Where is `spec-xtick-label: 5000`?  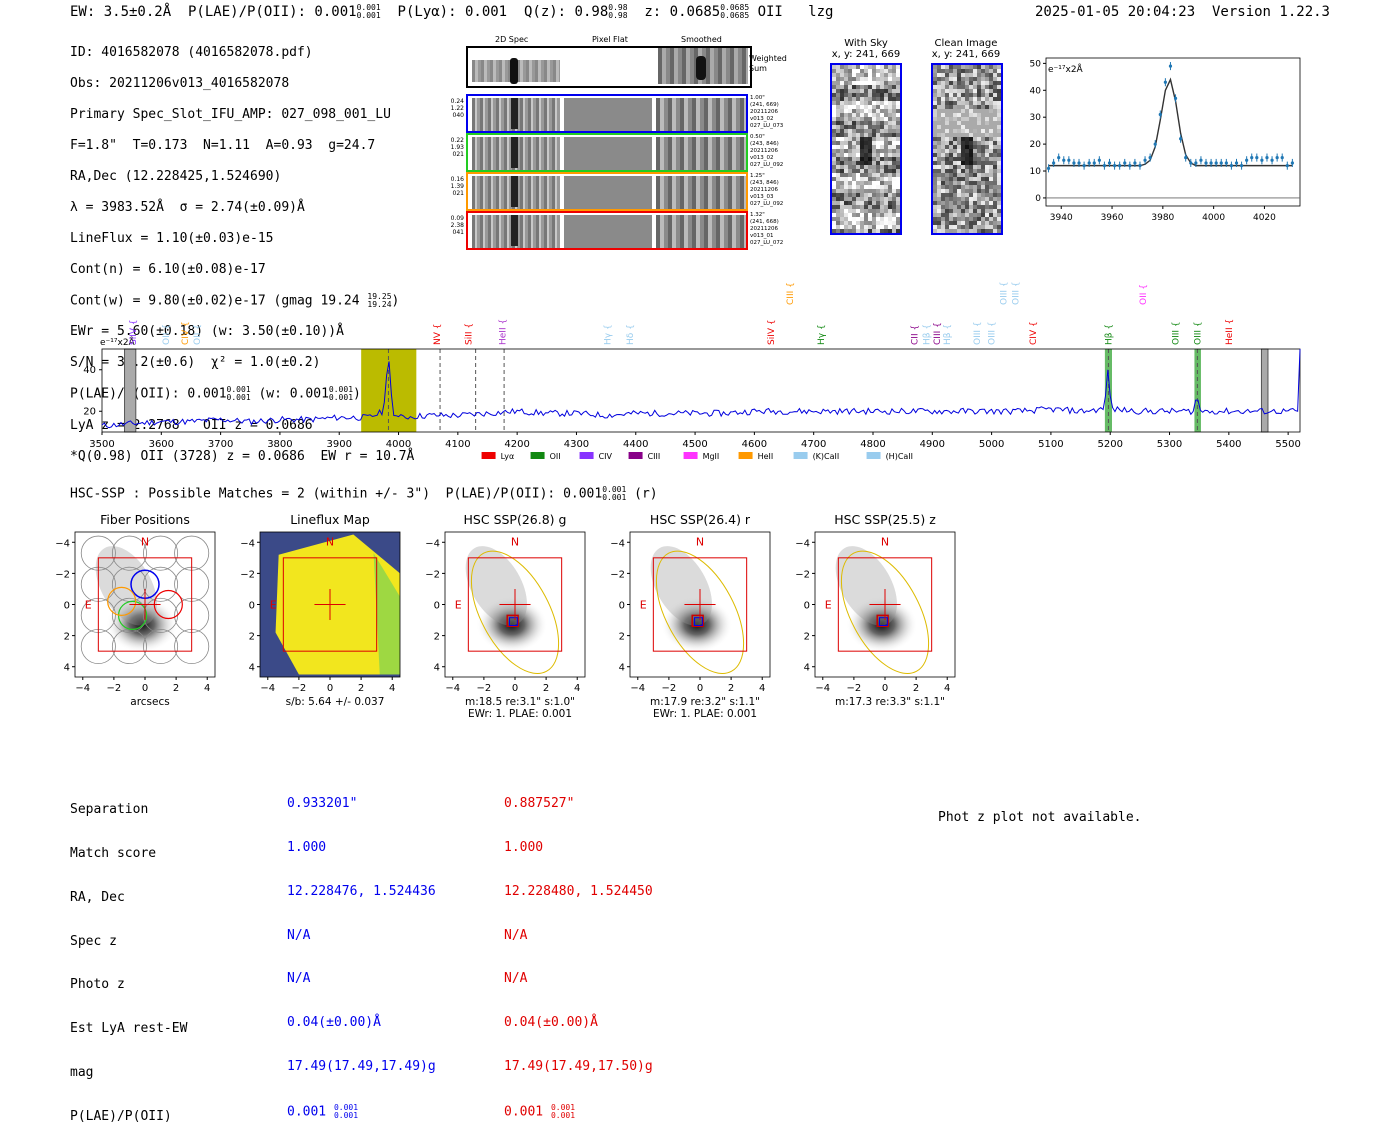
spec-xtick-label: 5000 is located at coordinates (991, 444).